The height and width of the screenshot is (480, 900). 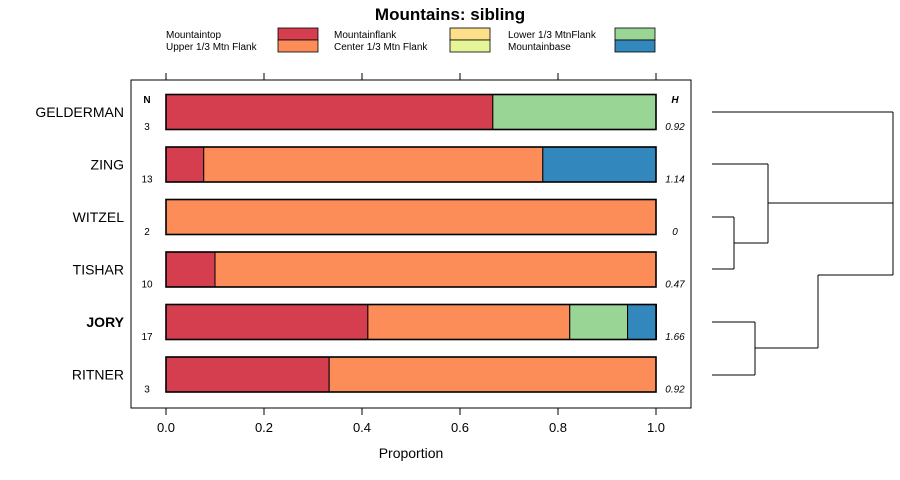 What do you see at coordinates (675, 180) in the screenshot?
I see `h-value-zing: 1.14` at bounding box center [675, 180].